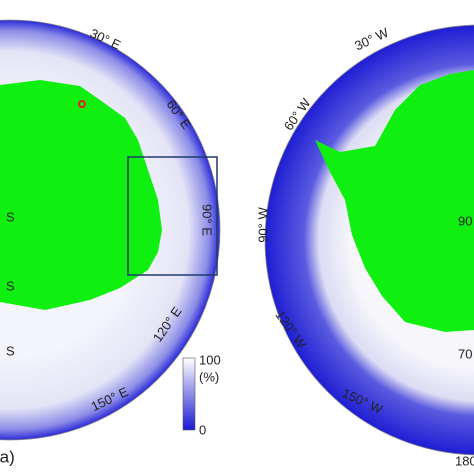  What do you see at coordinates (464, 460) in the screenshot?
I see `lat-label: 180` at bounding box center [464, 460].